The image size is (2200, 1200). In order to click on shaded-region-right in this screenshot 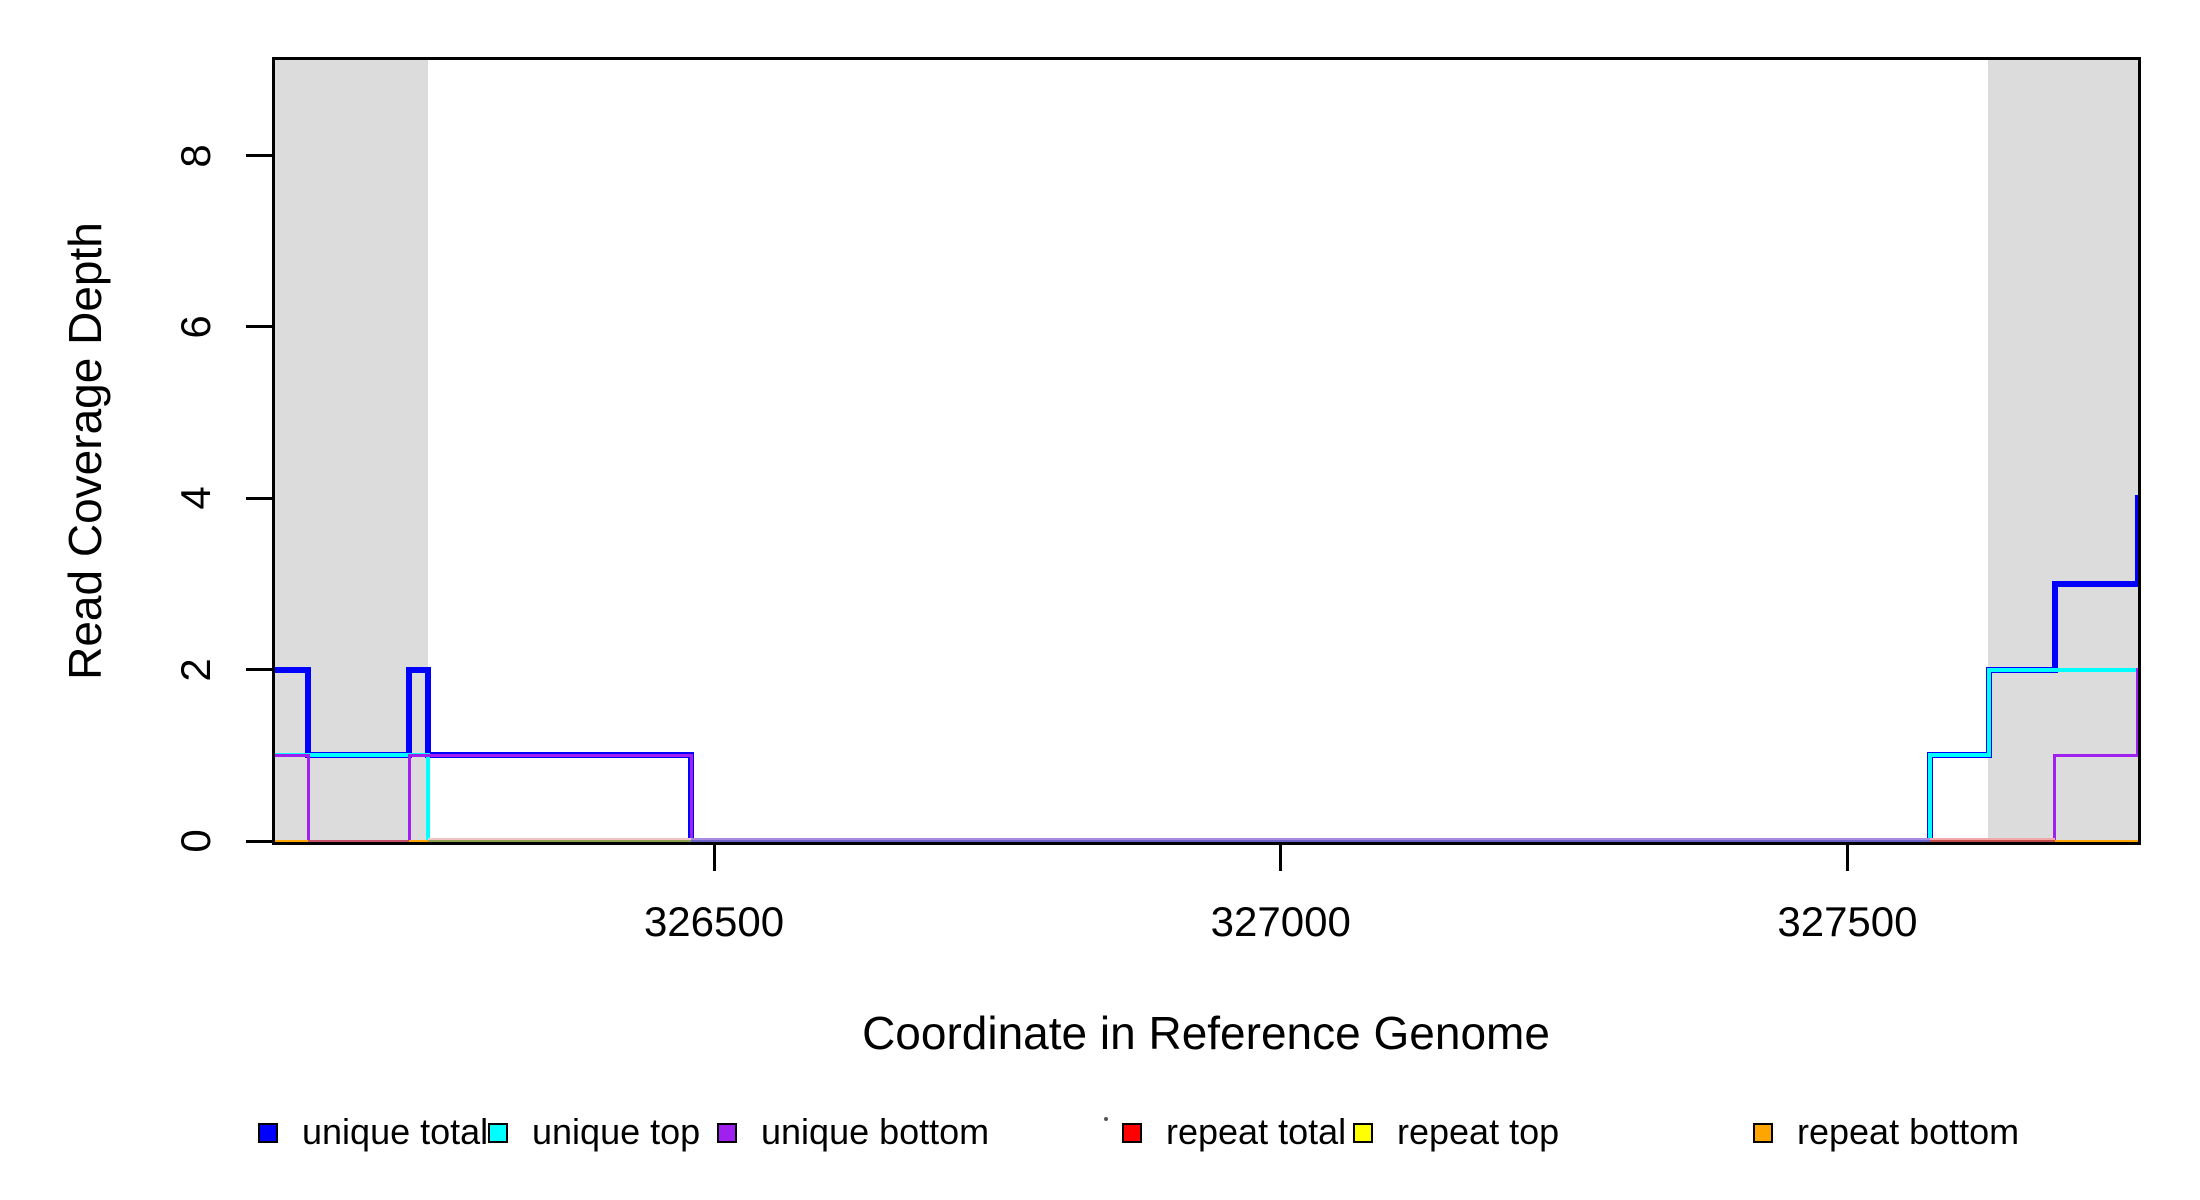, I will do `click(2064, 451)`.